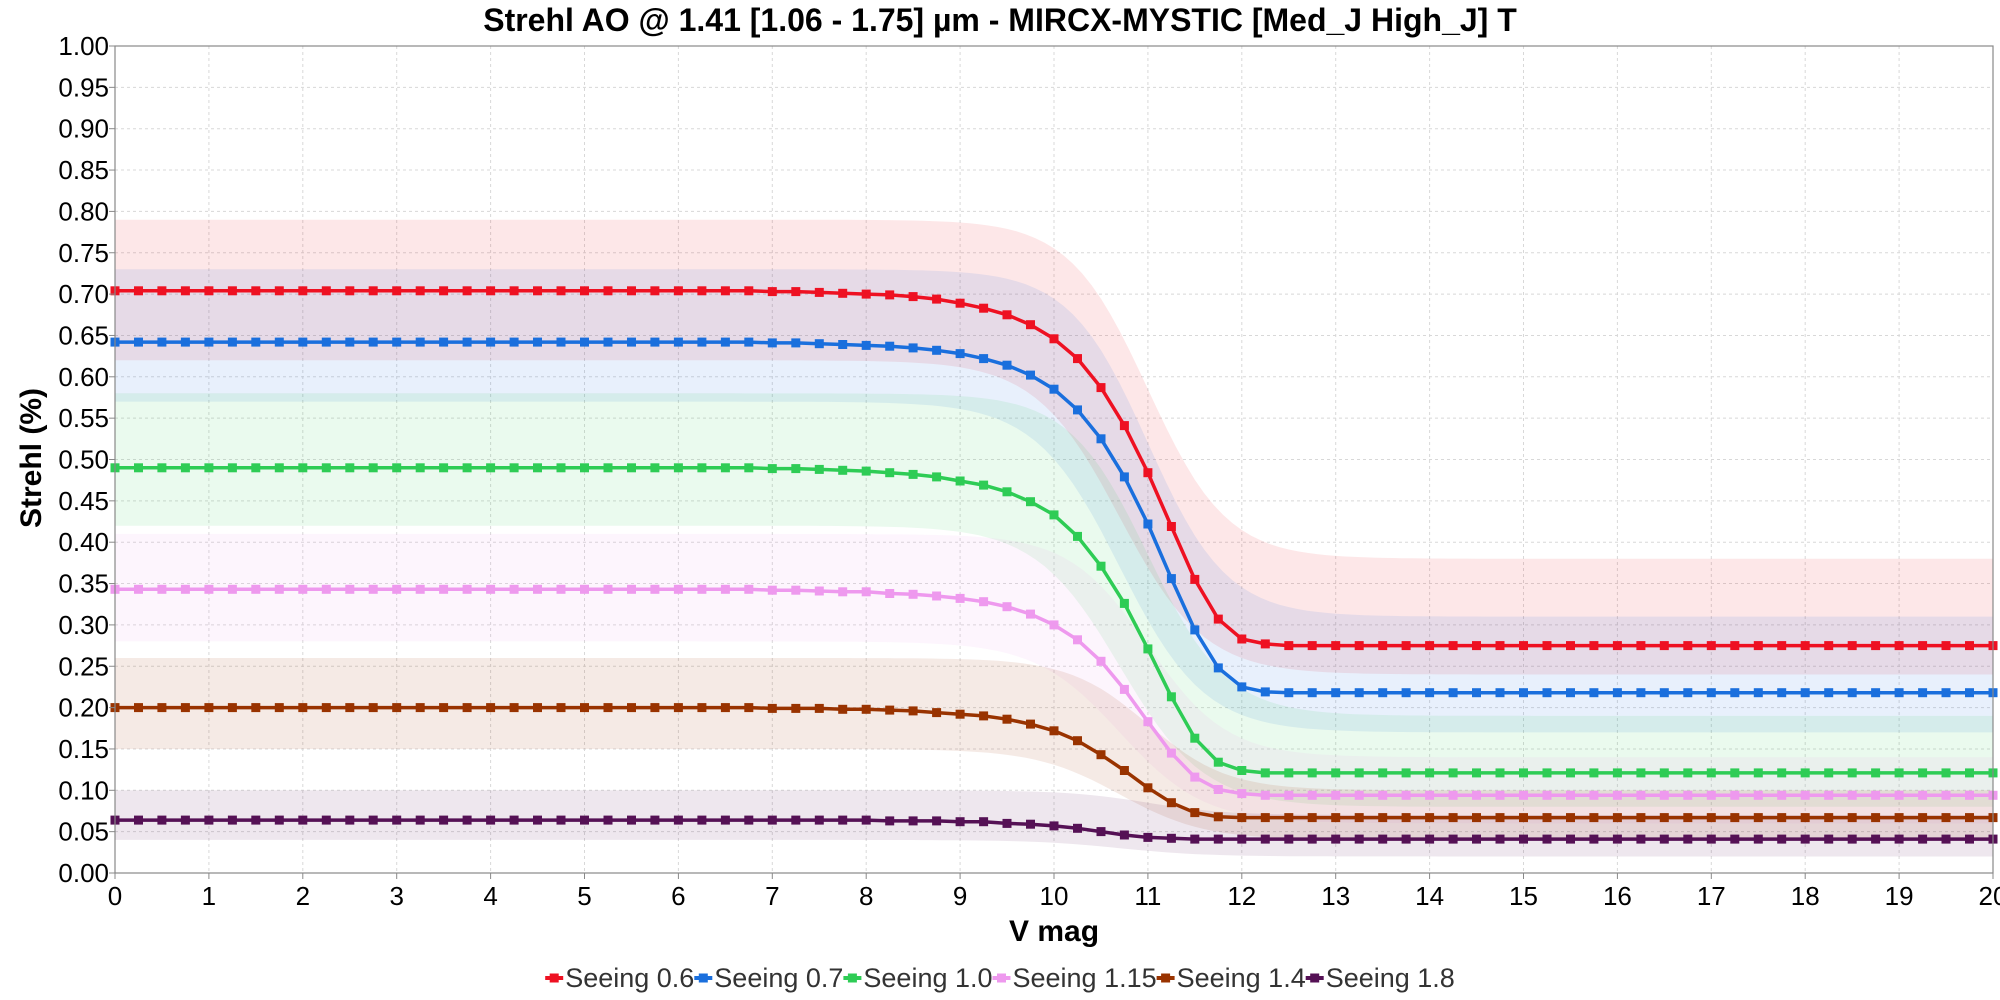  I want to click on y-tick-label: 0.45, so click(83, 501).